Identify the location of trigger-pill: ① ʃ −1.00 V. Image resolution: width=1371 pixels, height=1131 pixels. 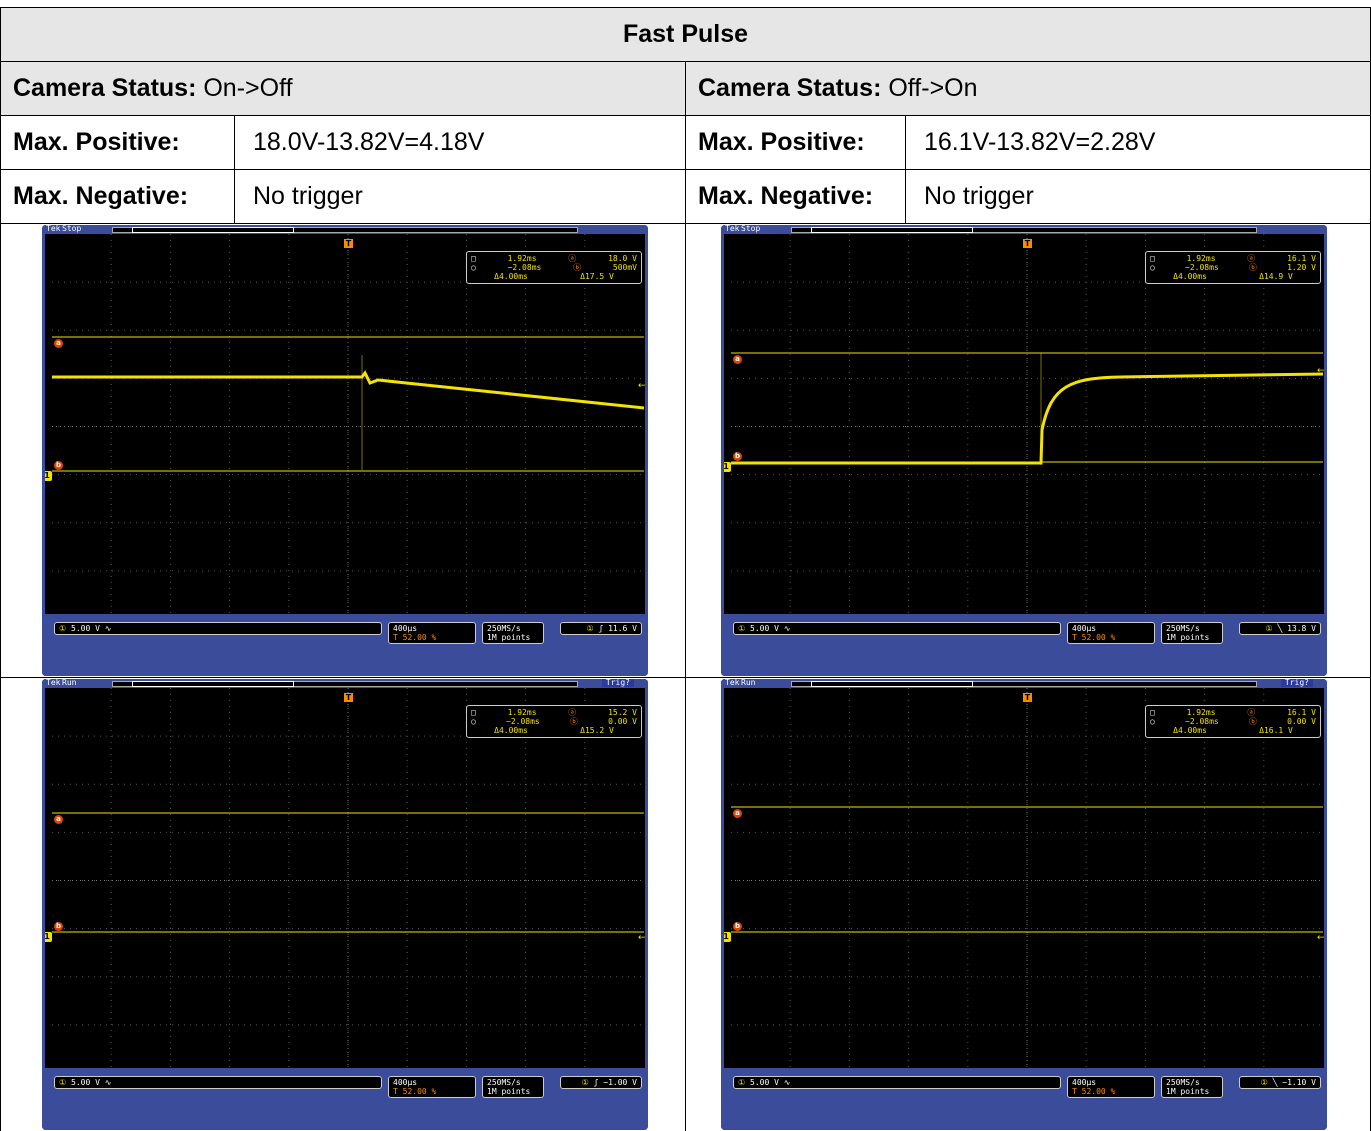
(601, 1082).